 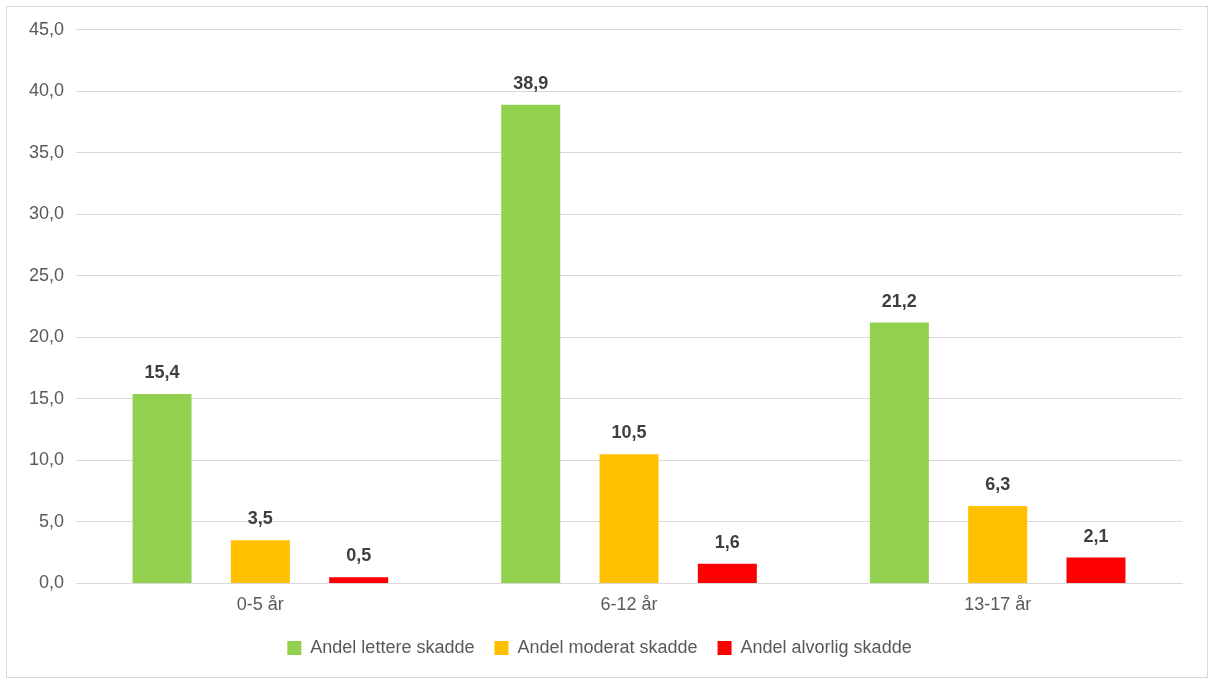 What do you see at coordinates (607, 646) in the screenshot?
I see `legend-label: Andel moderat skadde` at bounding box center [607, 646].